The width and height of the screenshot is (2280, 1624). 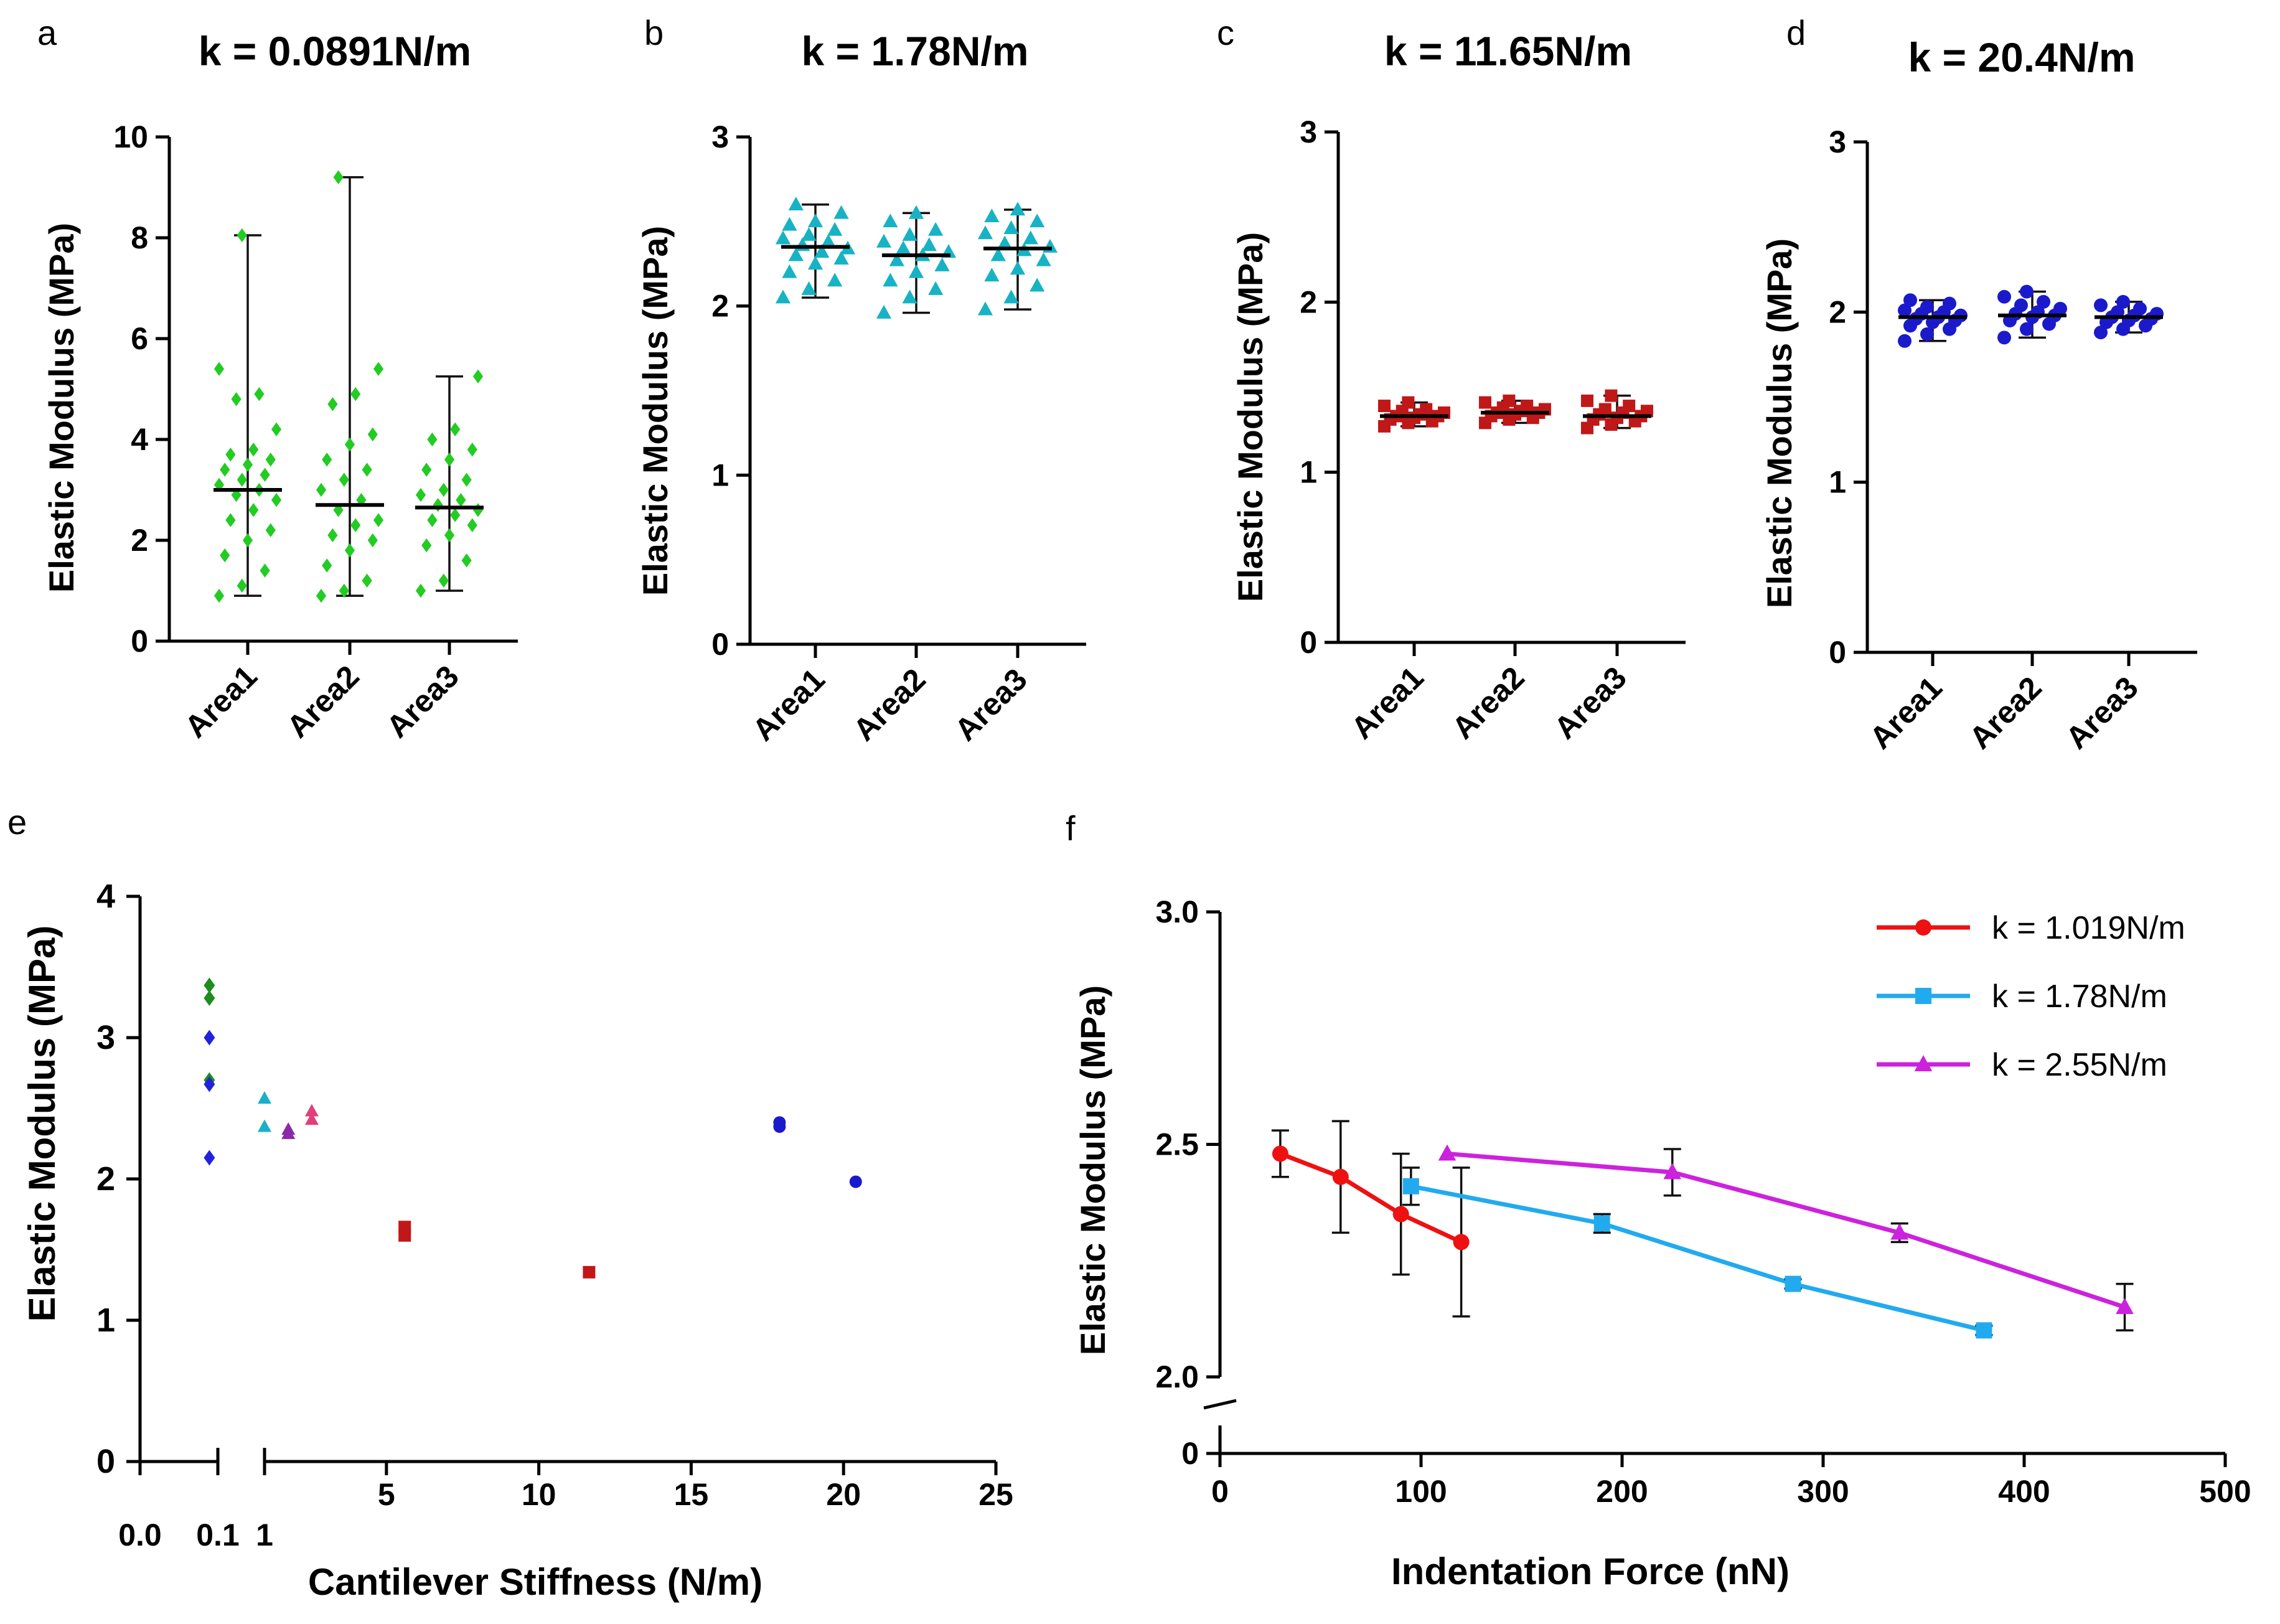 I want to click on y-tick-label-f: 3.0, so click(x=1177, y=911).